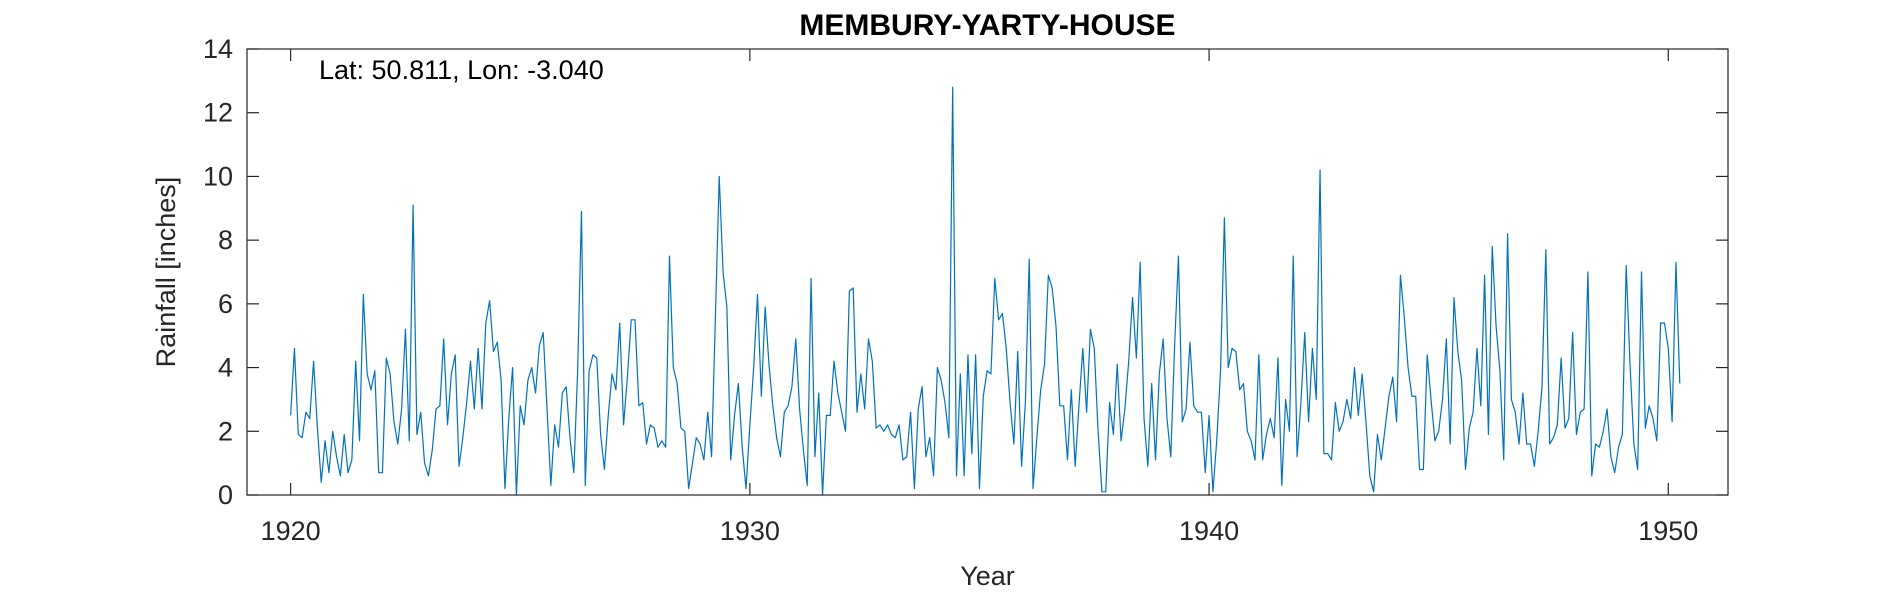 This screenshot has height=596, width=1890. What do you see at coordinates (987, 25) in the screenshot?
I see `chart-title: MEMBURY-YARTY-HOUSE` at bounding box center [987, 25].